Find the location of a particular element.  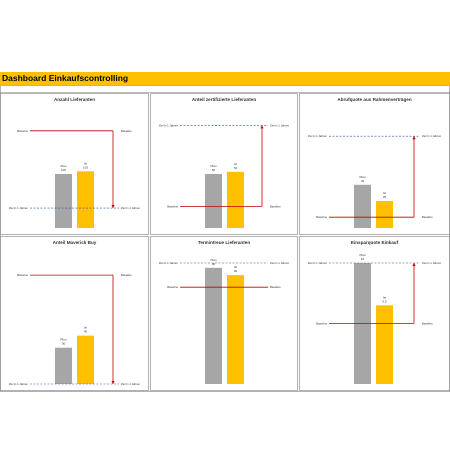

chart-6-label-ist-value: 6,5 is located at coordinates (384, 301).